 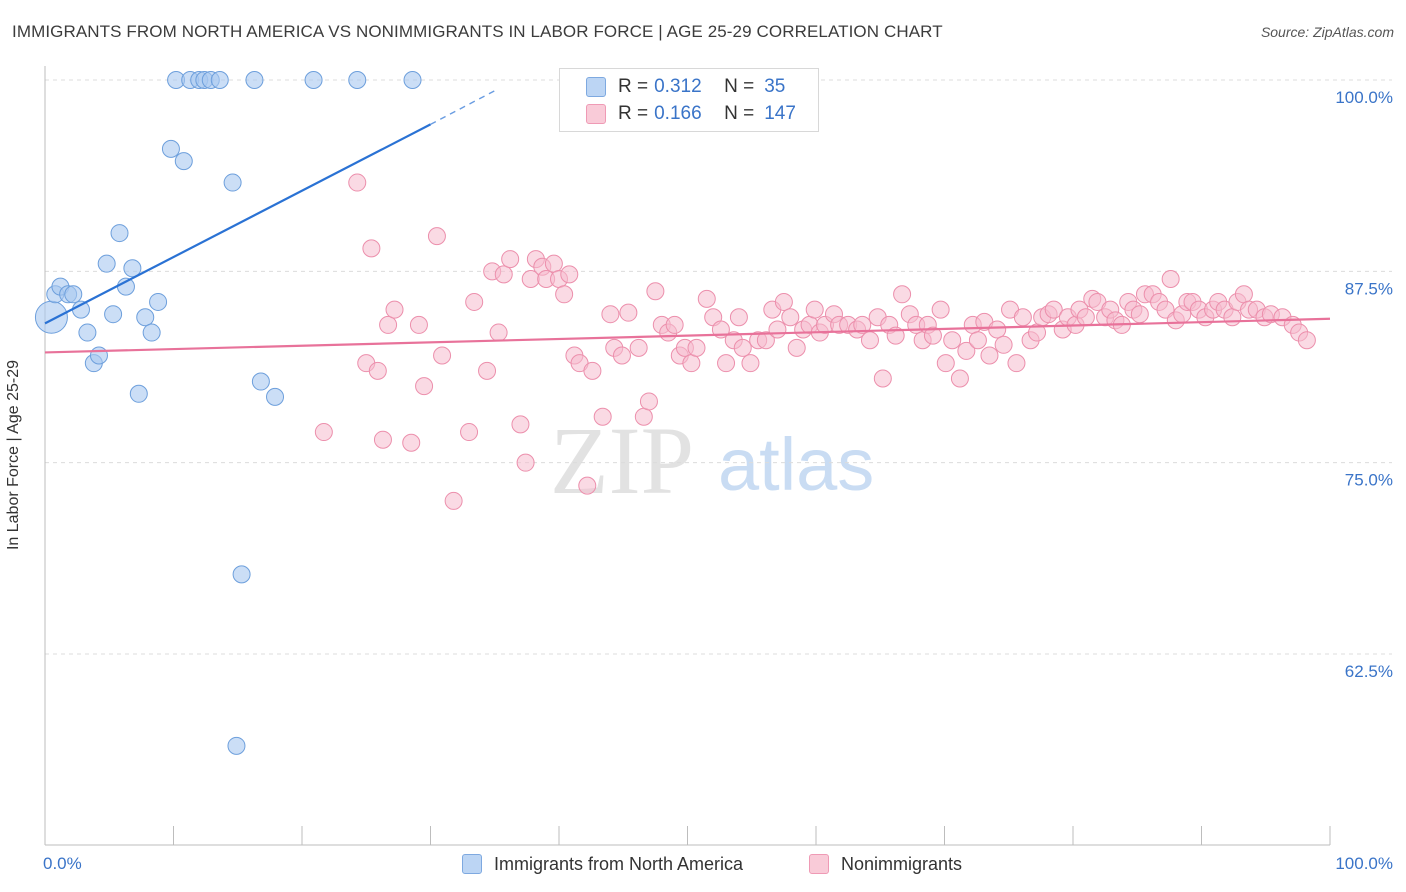 What do you see at coordinates (819, 864) in the screenshot?
I see `bottom-legend-swatch-pink` at bounding box center [819, 864].